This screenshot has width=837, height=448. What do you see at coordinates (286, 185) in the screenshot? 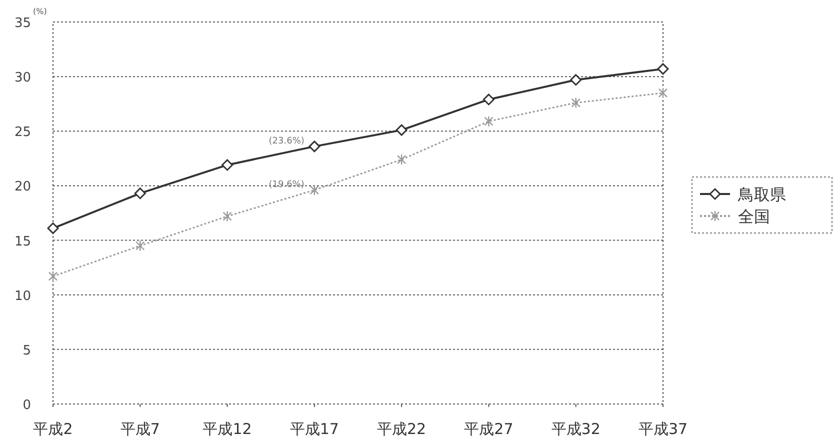
I see `annotation: (19.6%)` at bounding box center [286, 185].